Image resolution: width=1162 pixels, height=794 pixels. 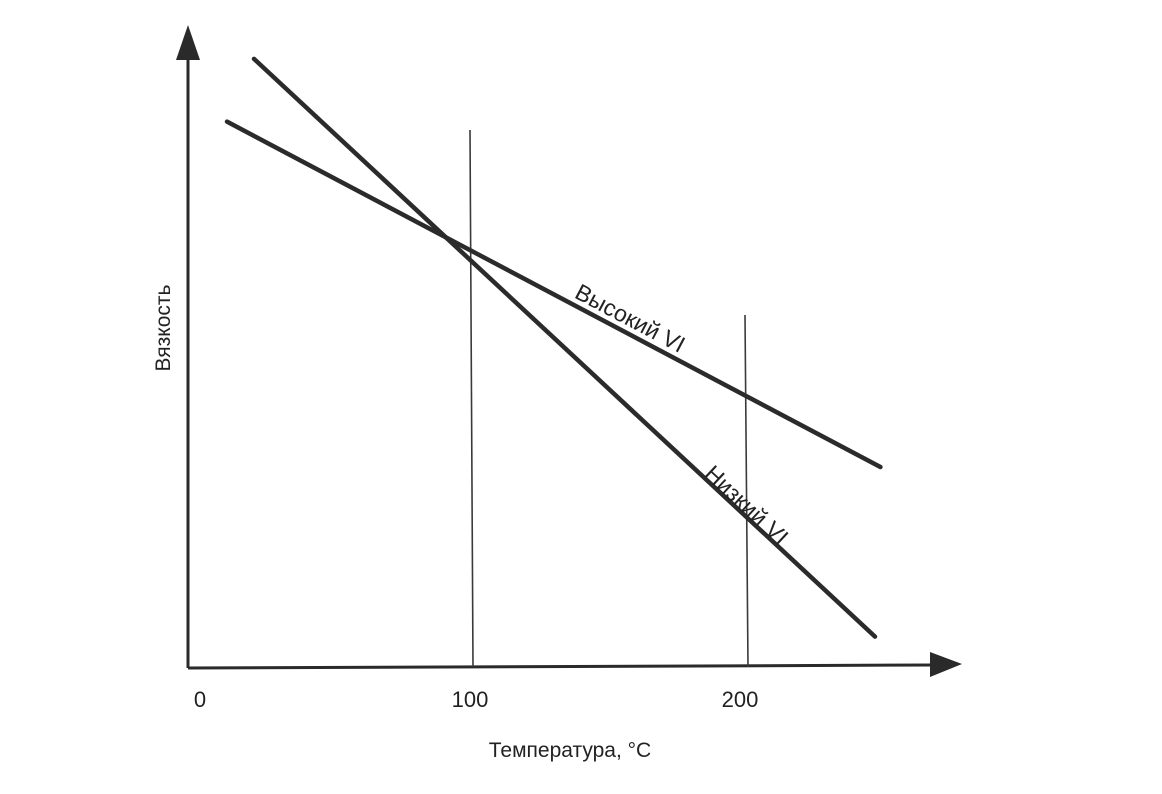 I want to click on y-axis-label: Вязкость, so click(x=163, y=327).